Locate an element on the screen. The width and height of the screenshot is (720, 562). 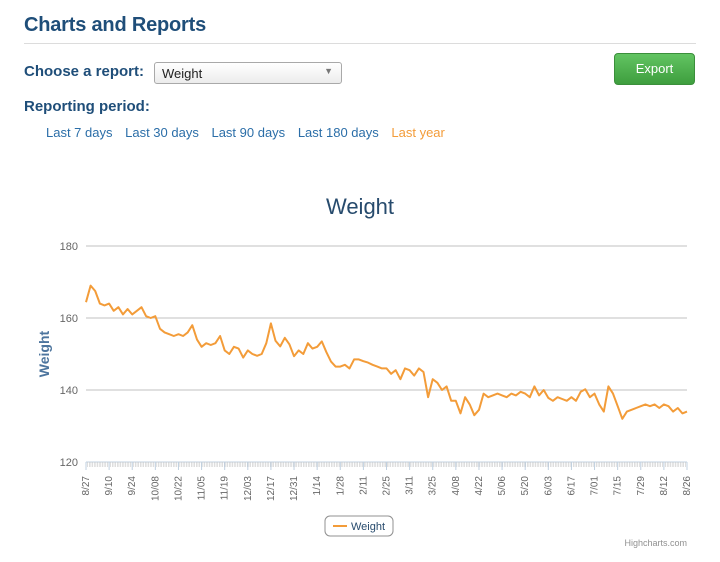
x-tick-label: 2/11 is located at coordinates (363, 485).